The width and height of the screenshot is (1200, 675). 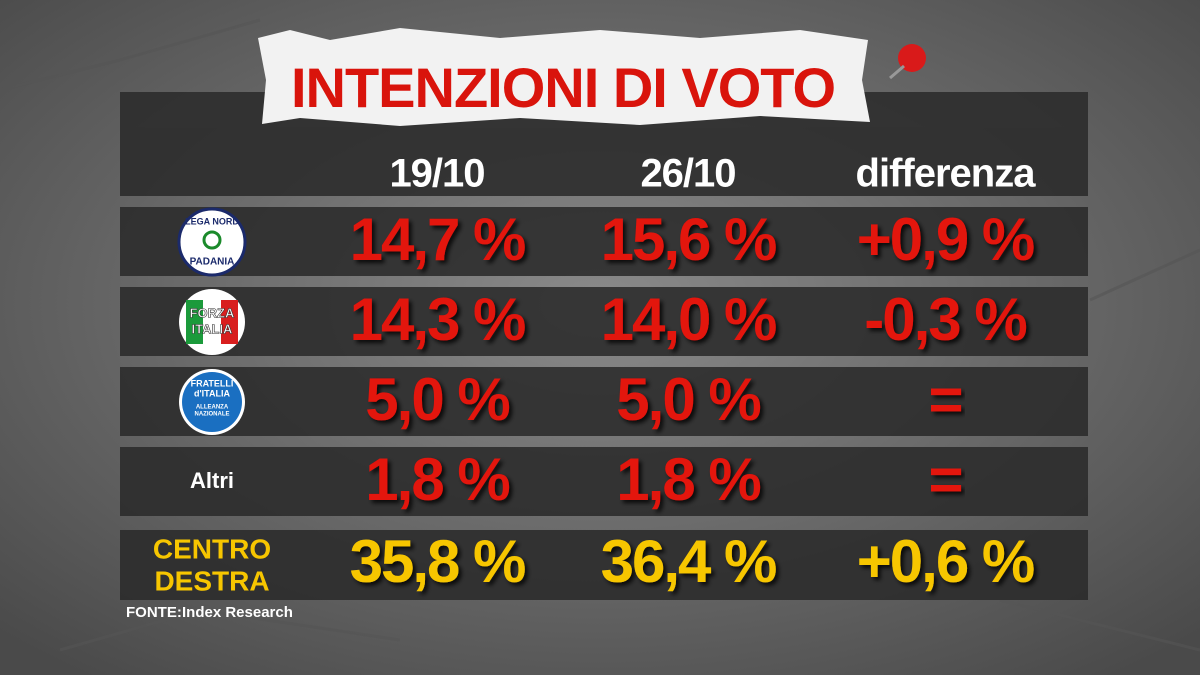 What do you see at coordinates (945, 561) in the screenshot?
I see `total-cell: +0,6 %` at bounding box center [945, 561].